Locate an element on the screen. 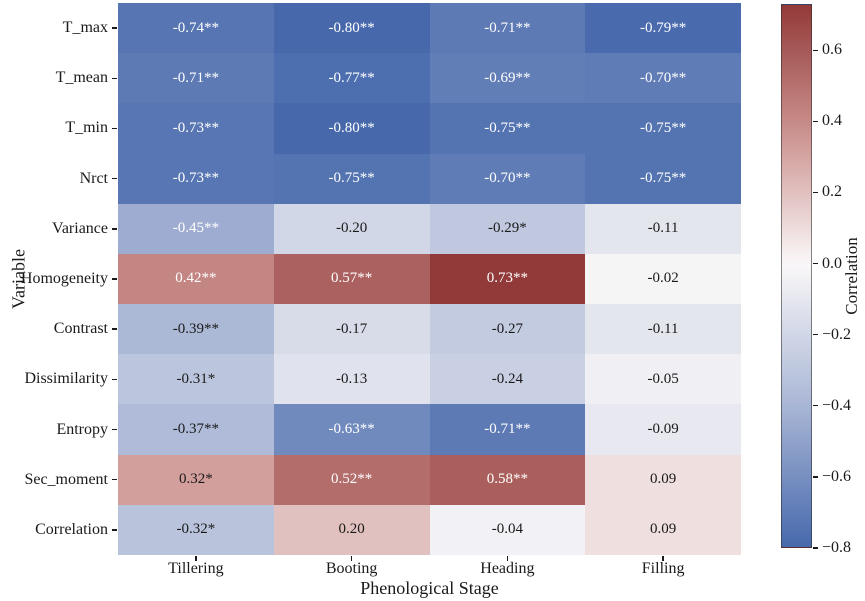 The image size is (865, 601). heatmap-cell: -0.79** is located at coordinates (663, 28).